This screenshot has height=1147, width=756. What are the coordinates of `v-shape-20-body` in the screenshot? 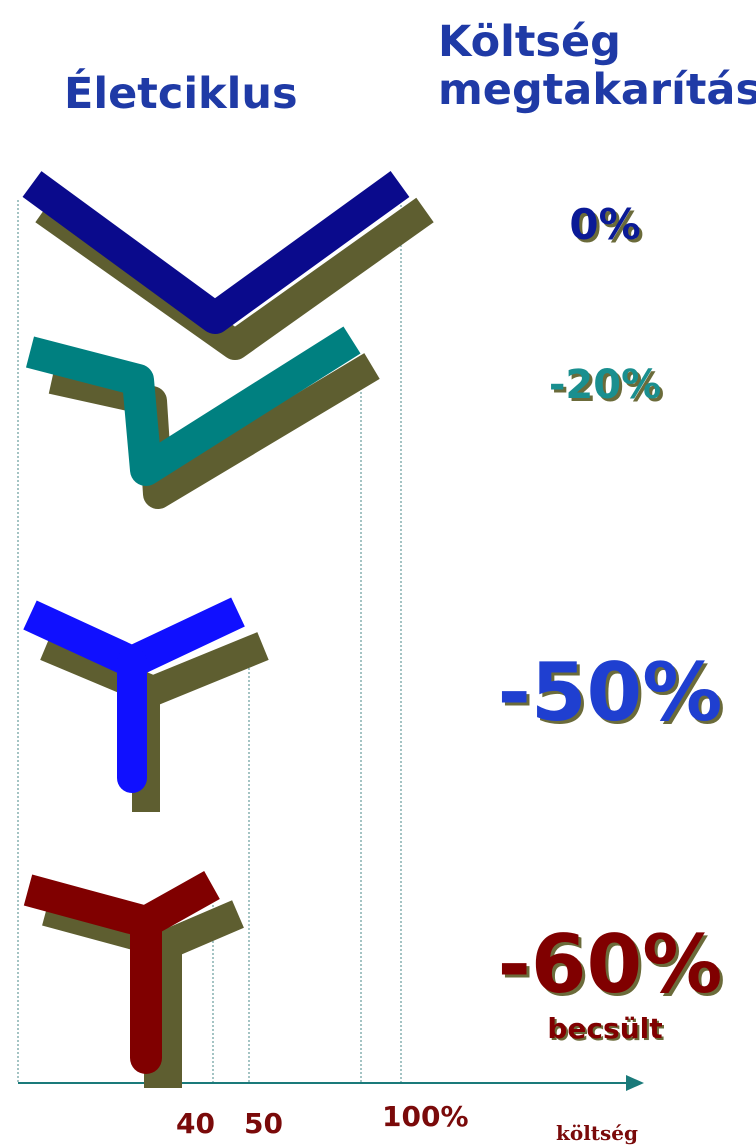 It's located at (193, 406).